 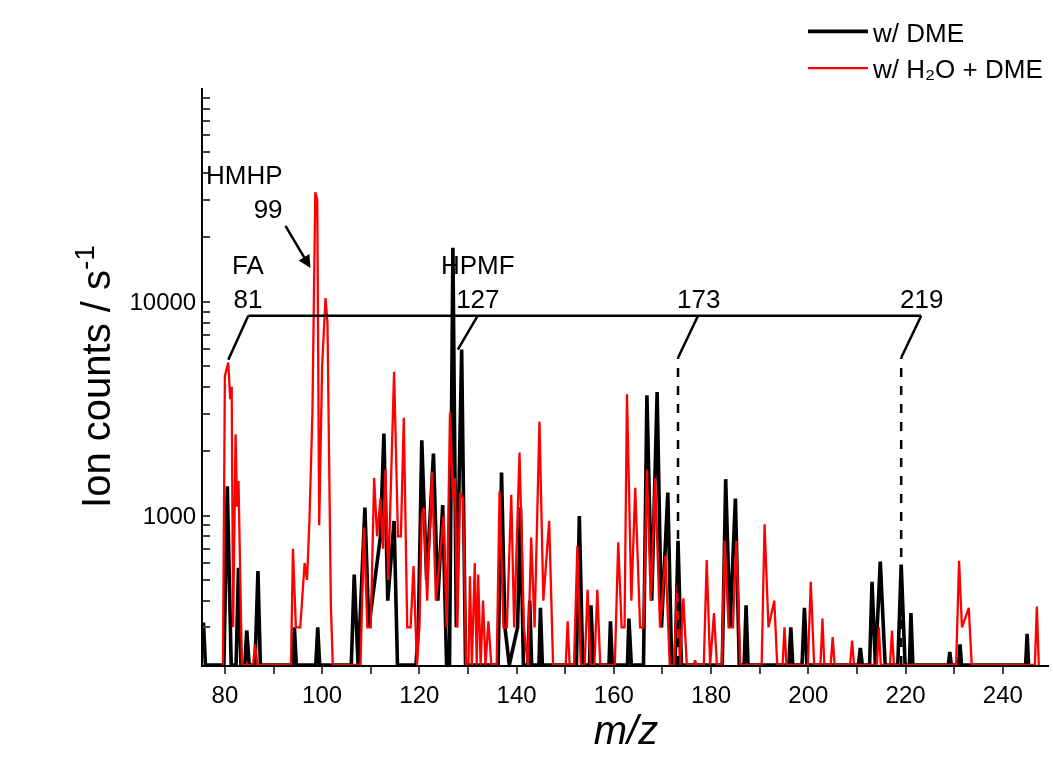 I want to click on x-tick-label: 160, so click(x=613, y=694).